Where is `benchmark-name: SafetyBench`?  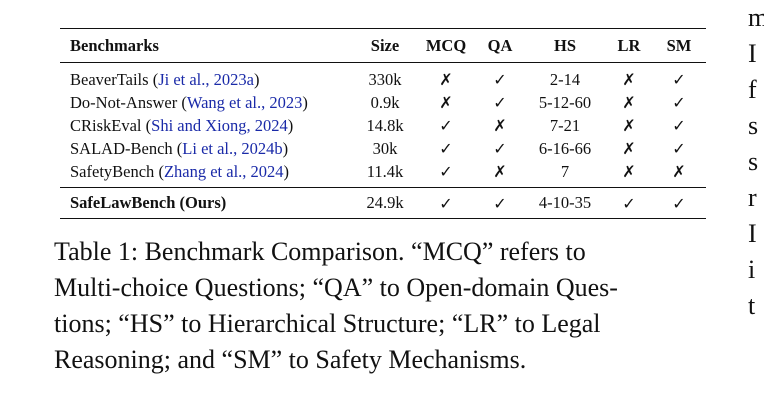
benchmark-name: SafetyBench is located at coordinates (112, 171).